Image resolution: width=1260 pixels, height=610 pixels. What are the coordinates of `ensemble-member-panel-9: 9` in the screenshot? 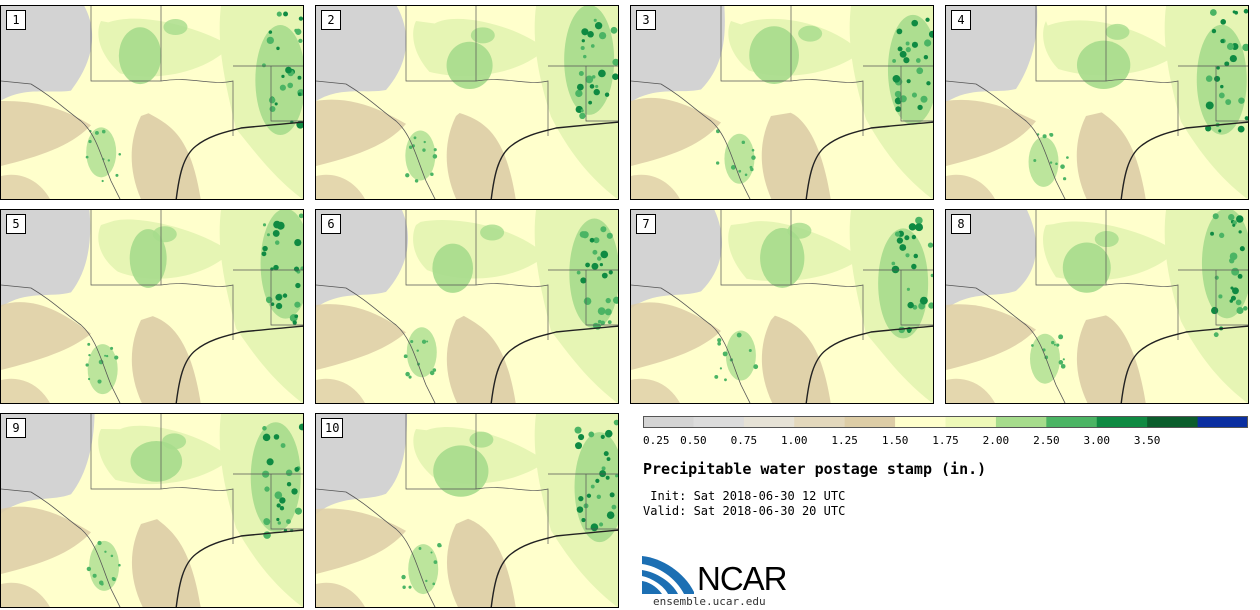 It's located at (152, 510).